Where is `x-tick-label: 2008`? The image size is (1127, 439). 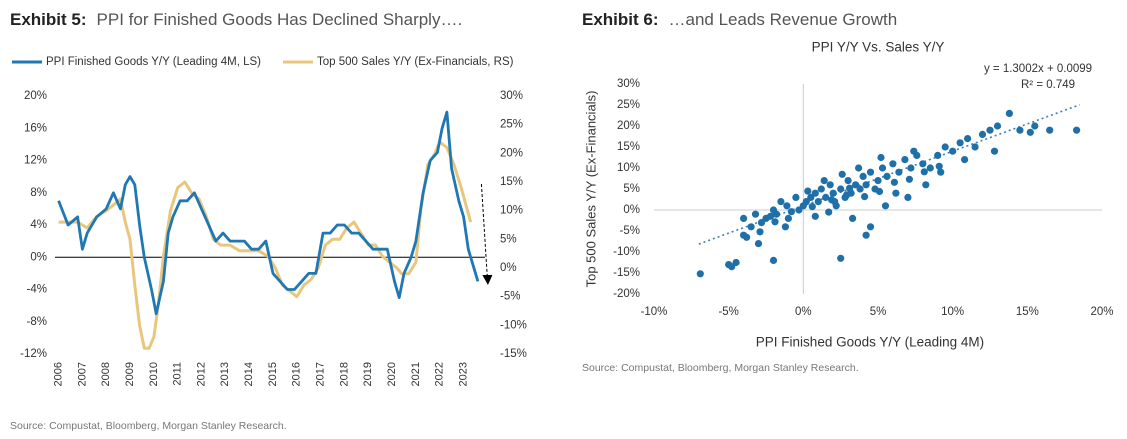 x-tick-label: 2008 is located at coordinates (106, 374).